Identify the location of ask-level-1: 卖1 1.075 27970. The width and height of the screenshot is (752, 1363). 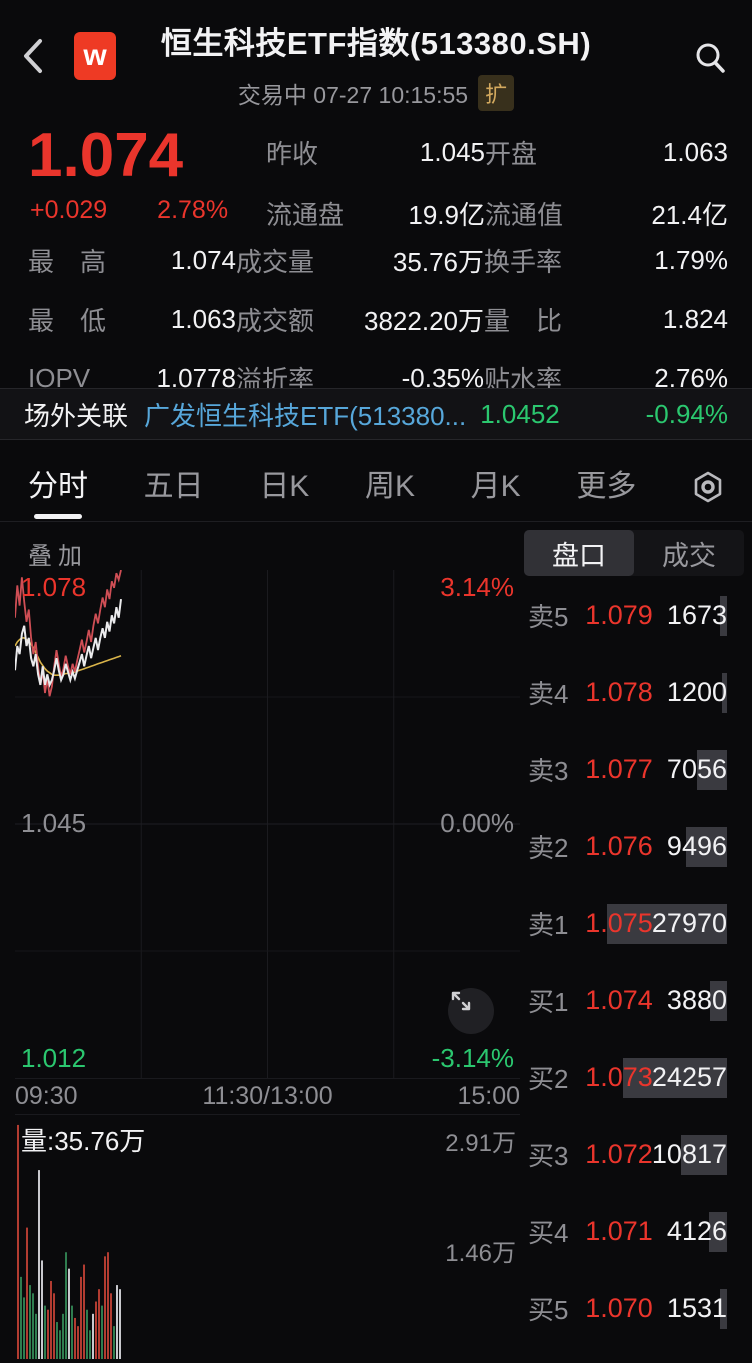
(638, 923).